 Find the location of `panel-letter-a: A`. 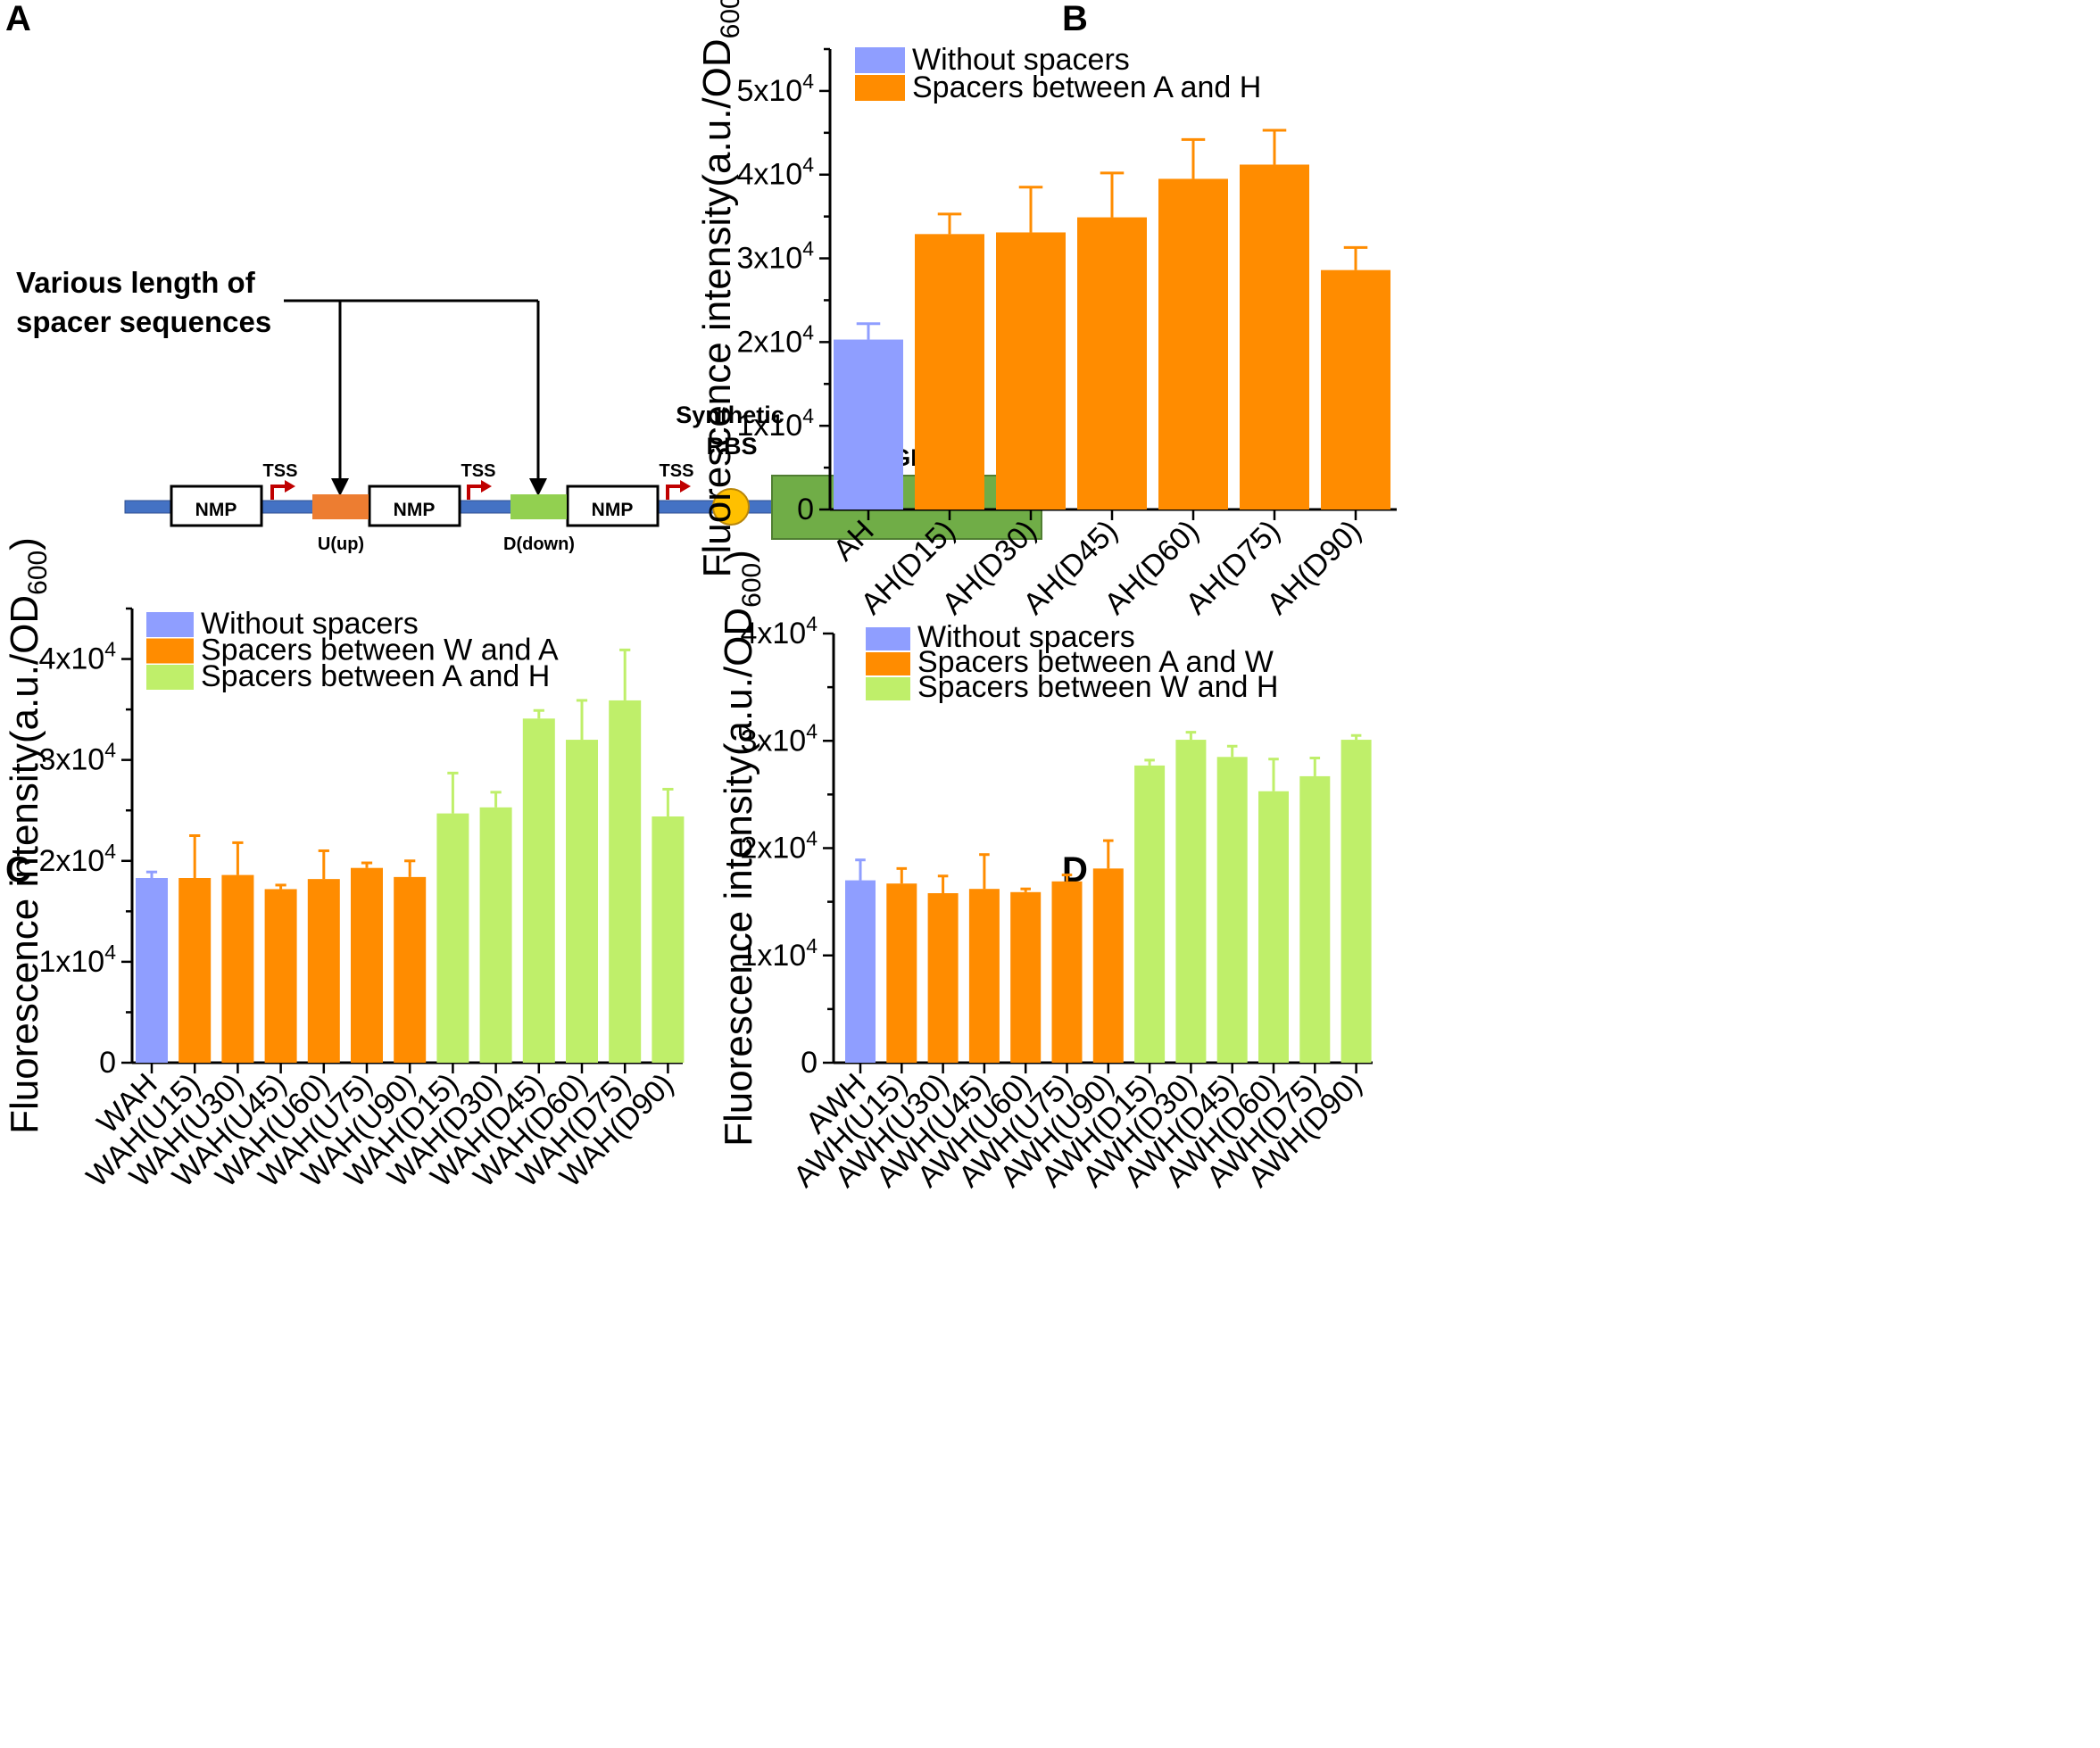

panel-letter-a: A is located at coordinates (18, 19).